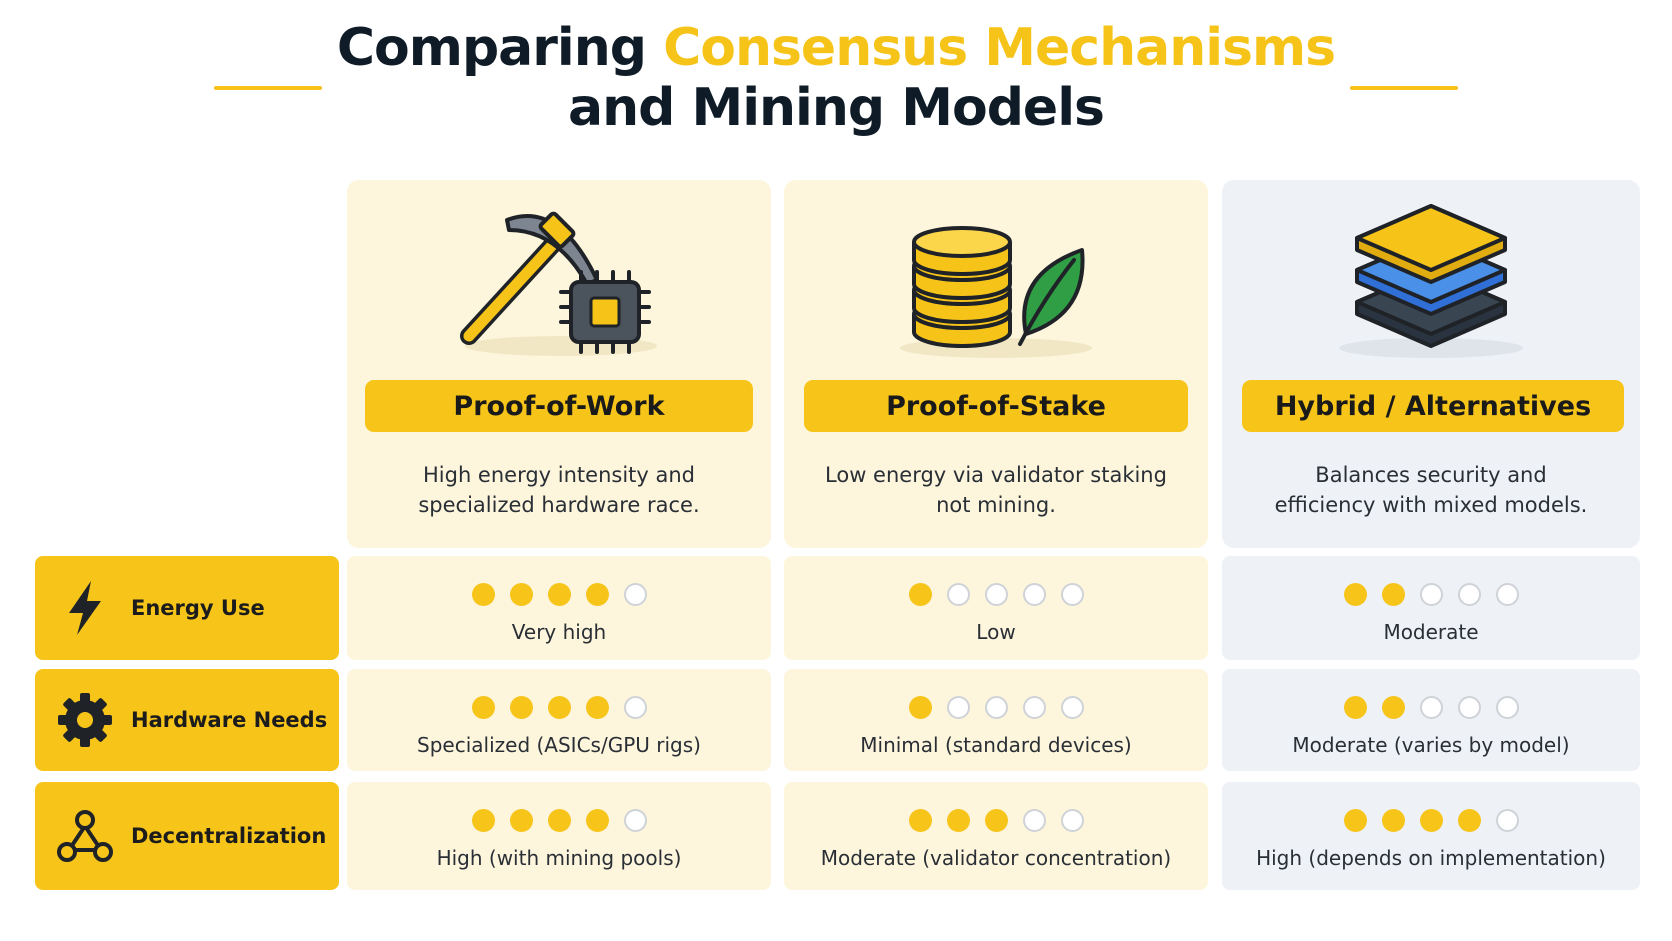  Describe the element at coordinates (1404, 88) in the screenshot. I see `title-decor-right` at that location.